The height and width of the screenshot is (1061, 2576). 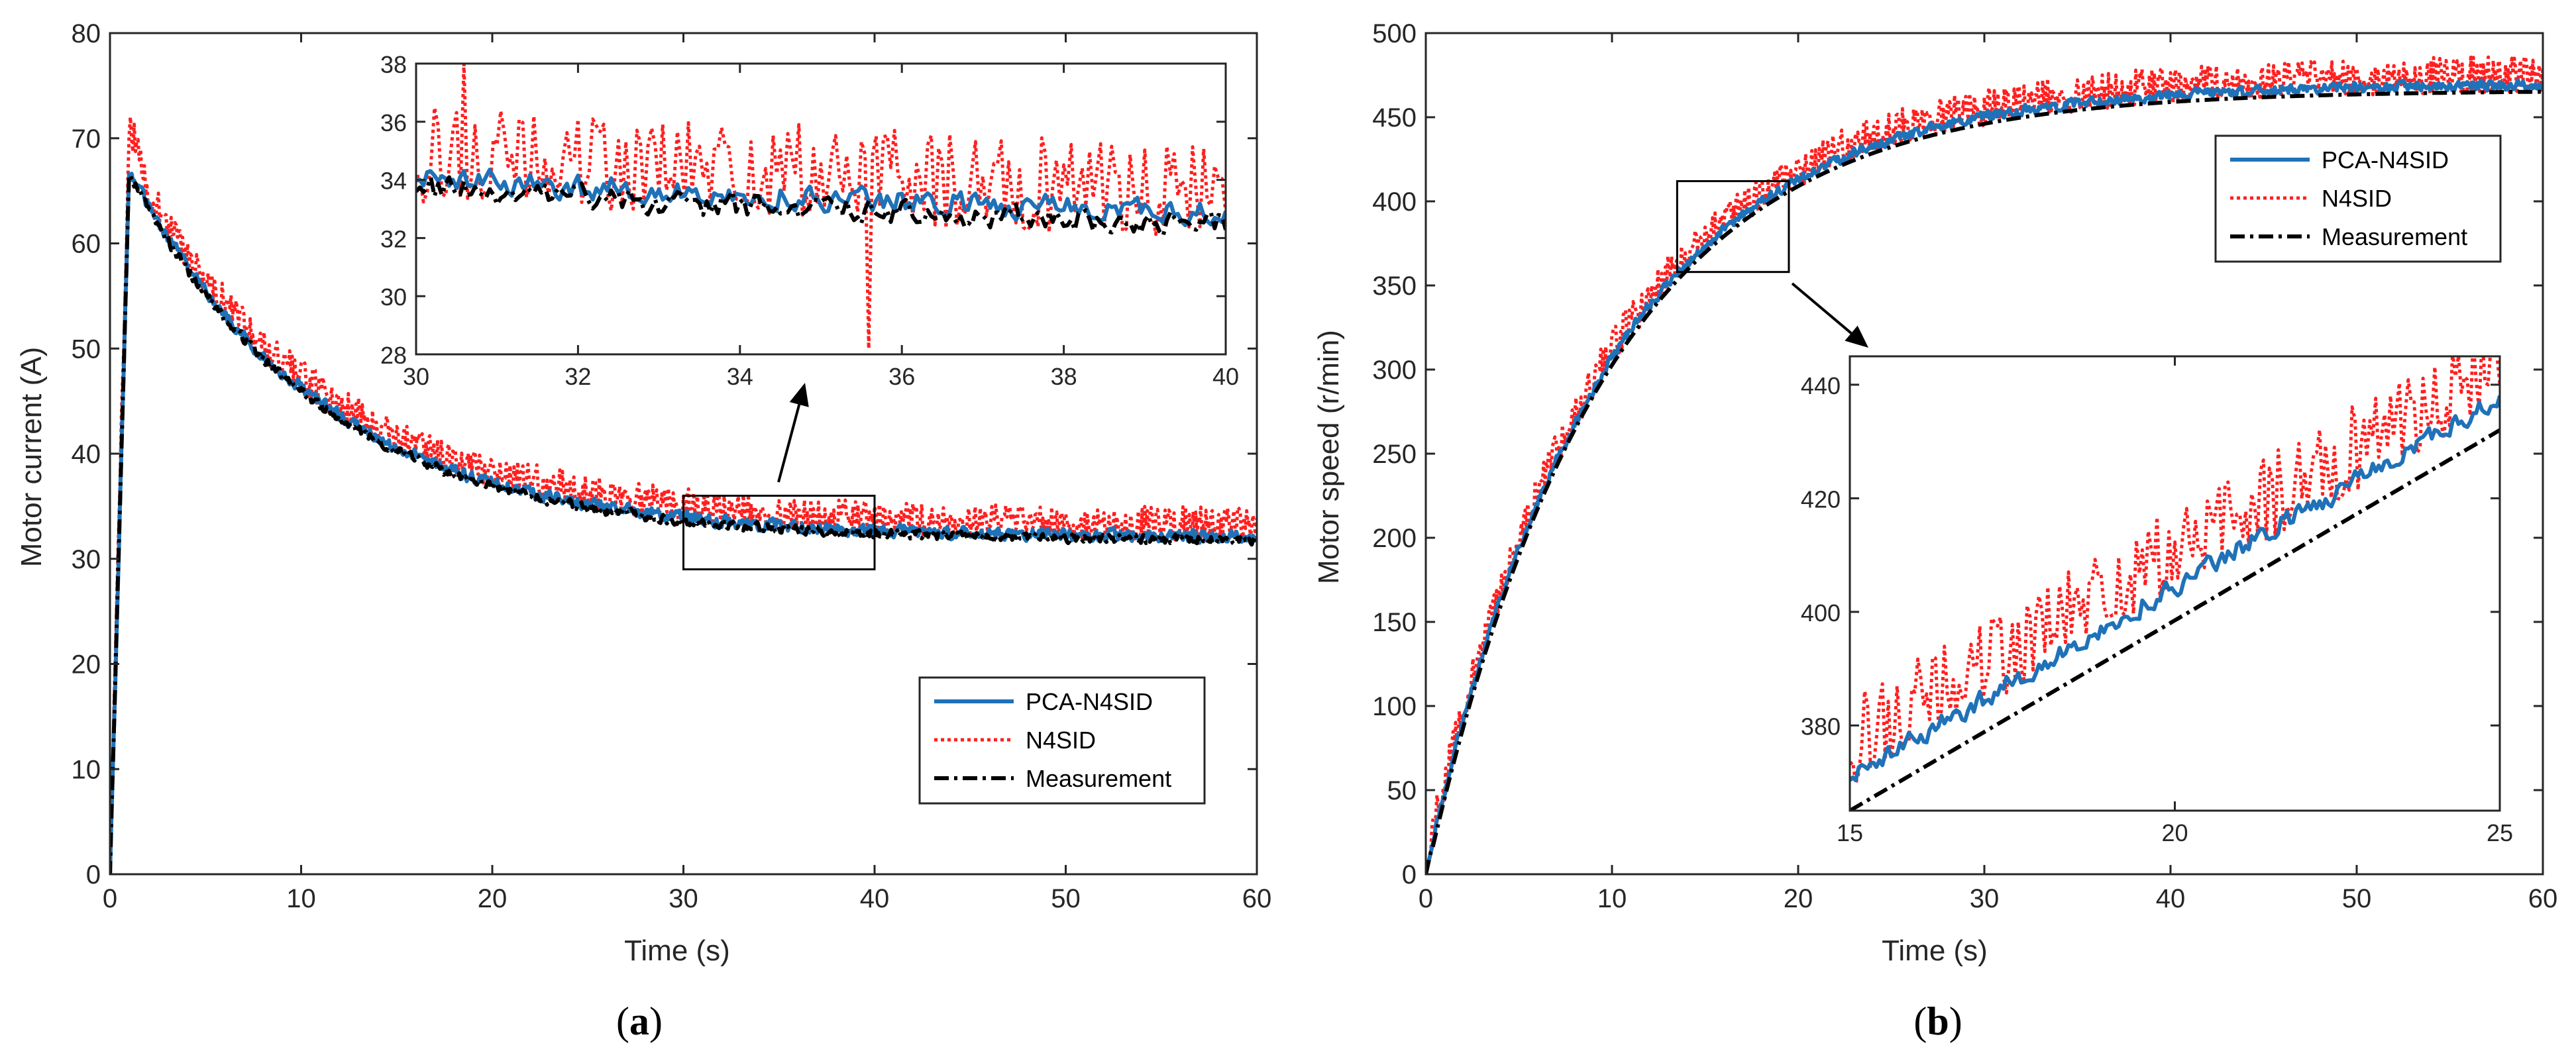 What do you see at coordinates (393, 122) in the screenshot?
I see `a-inset-ytick-label: 36` at bounding box center [393, 122].